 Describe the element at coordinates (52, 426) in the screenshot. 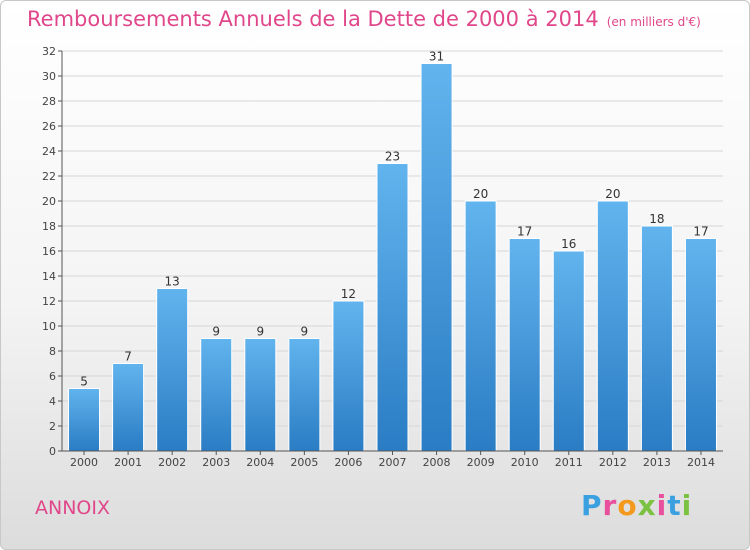

I see `y-tick-label: 2` at that location.